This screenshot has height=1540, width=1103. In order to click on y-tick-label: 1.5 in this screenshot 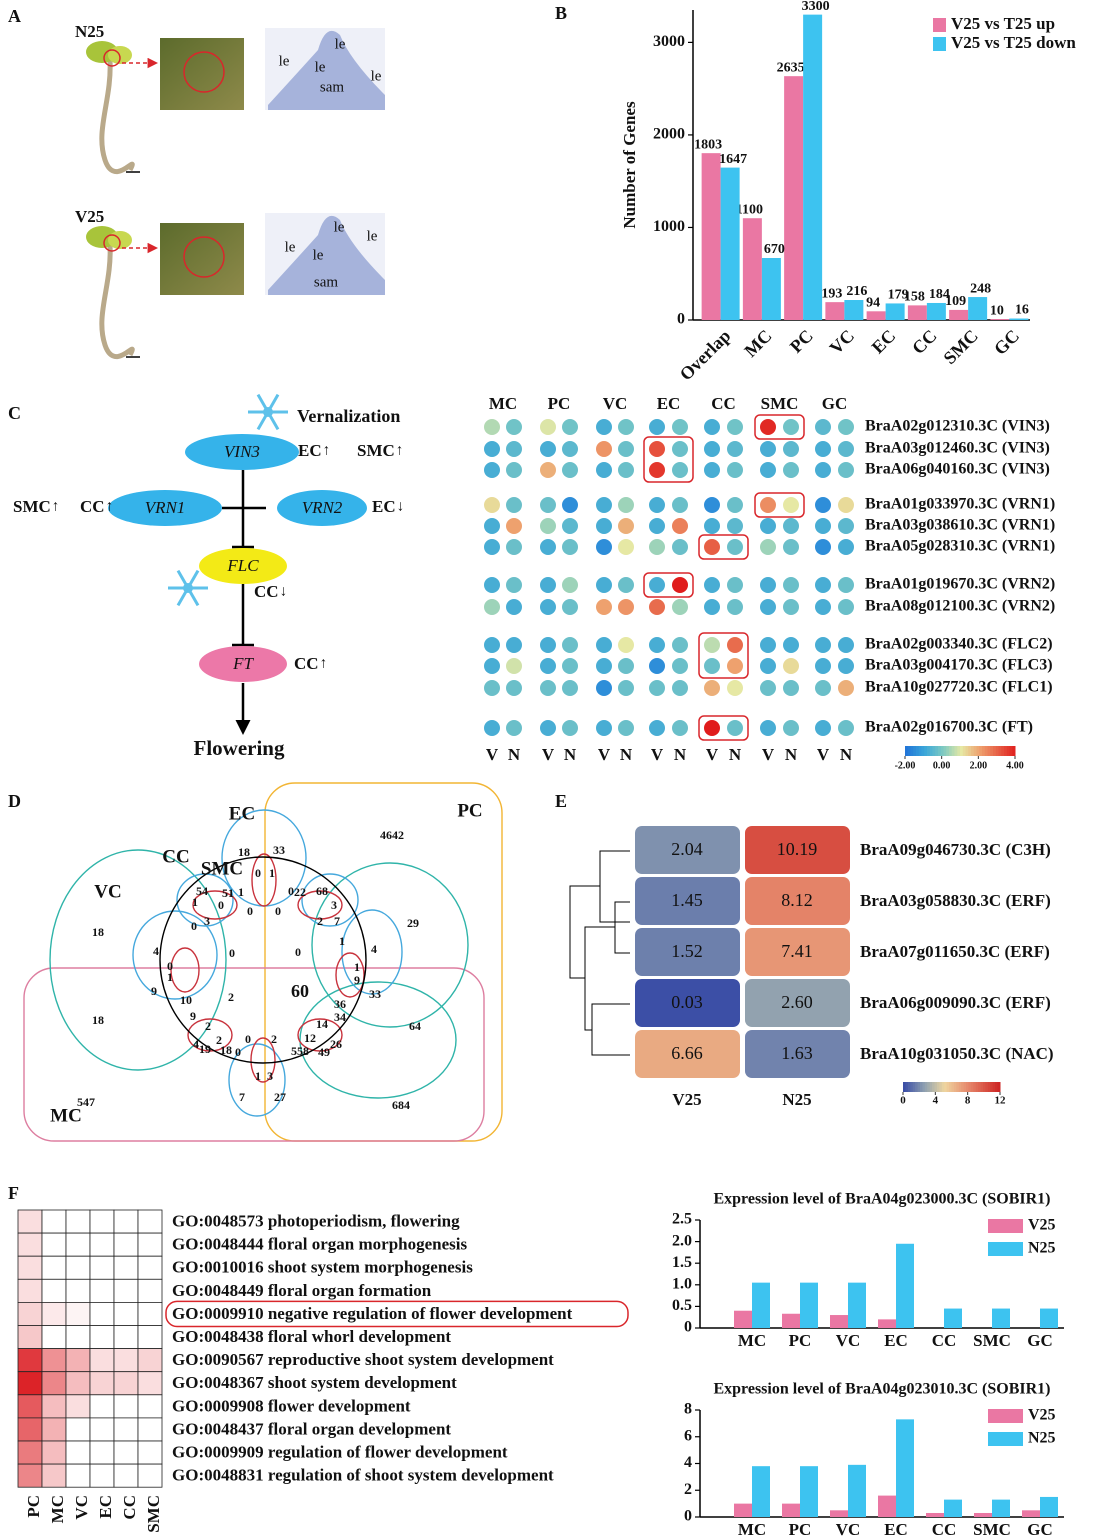, I will do `click(682, 1262)`.